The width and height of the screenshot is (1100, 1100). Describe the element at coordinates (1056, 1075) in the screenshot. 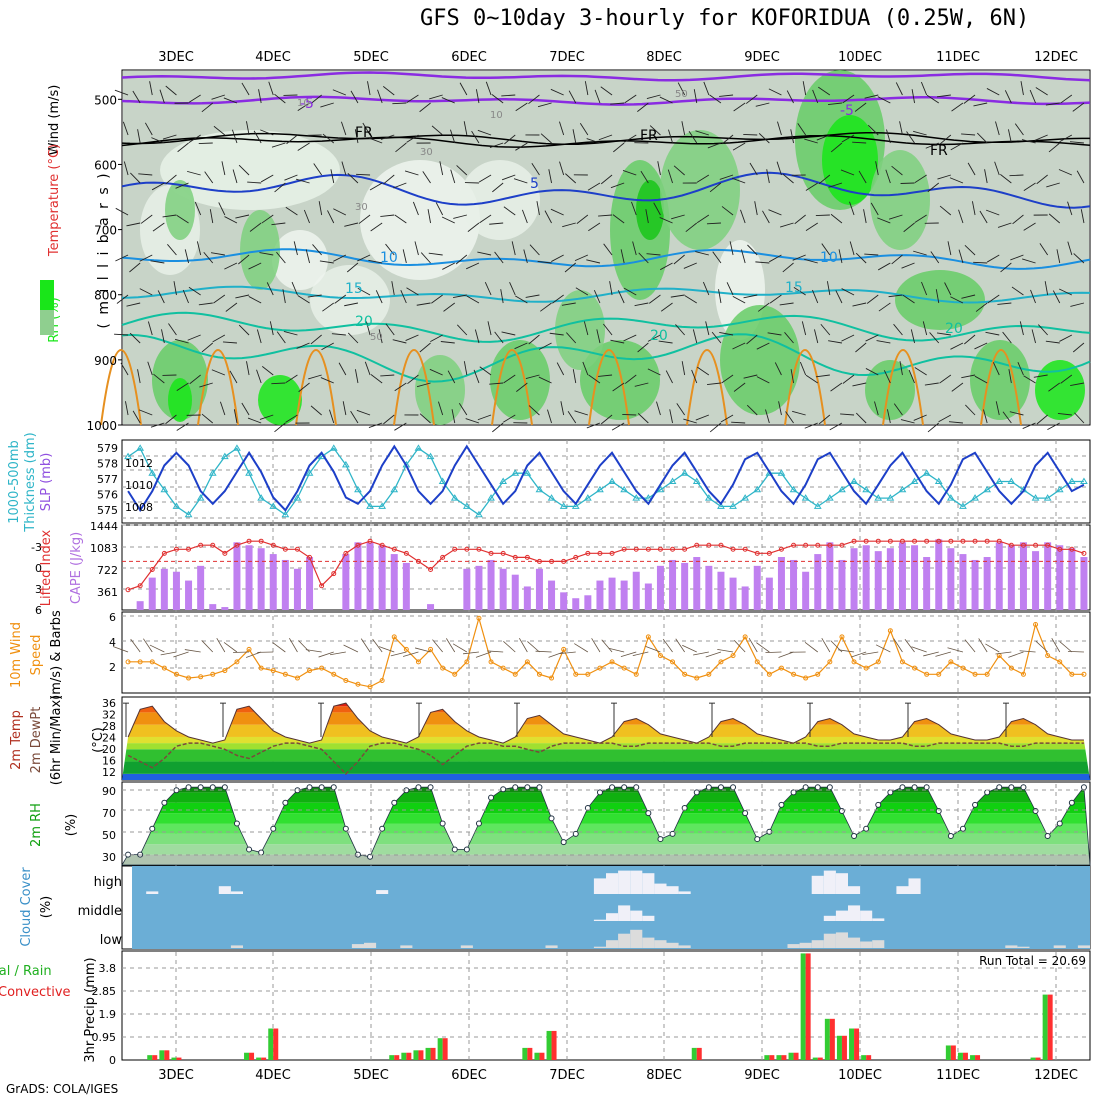

I see `date-label-bottom: 12DEC` at that location.